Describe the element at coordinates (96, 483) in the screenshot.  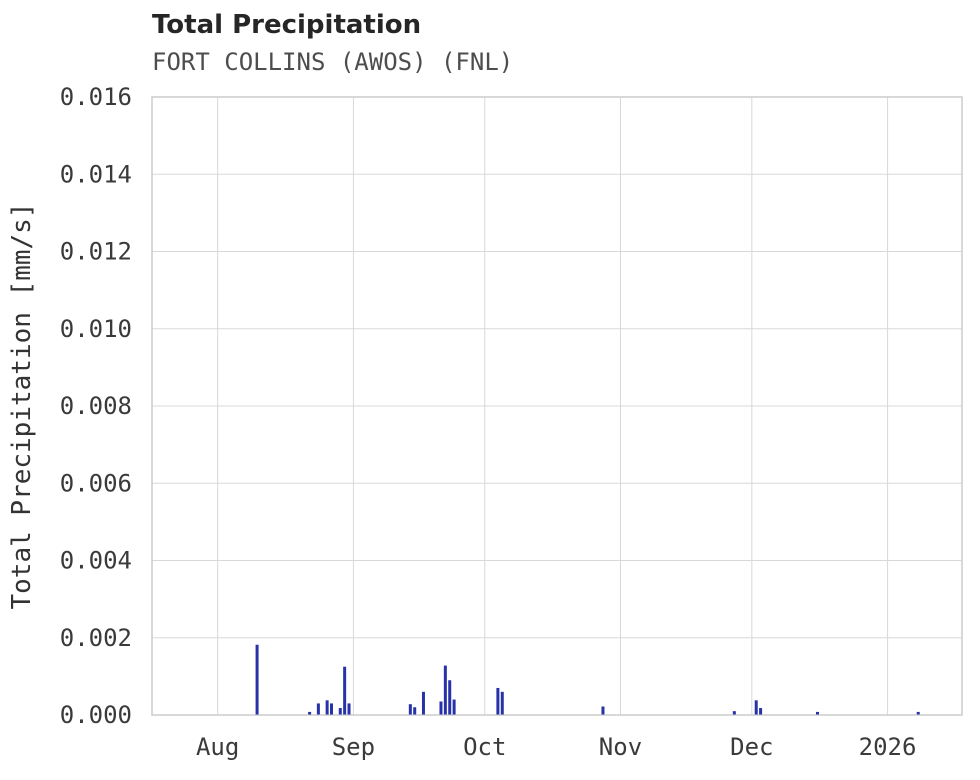
I see `y-tick-label: 0.006` at that location.